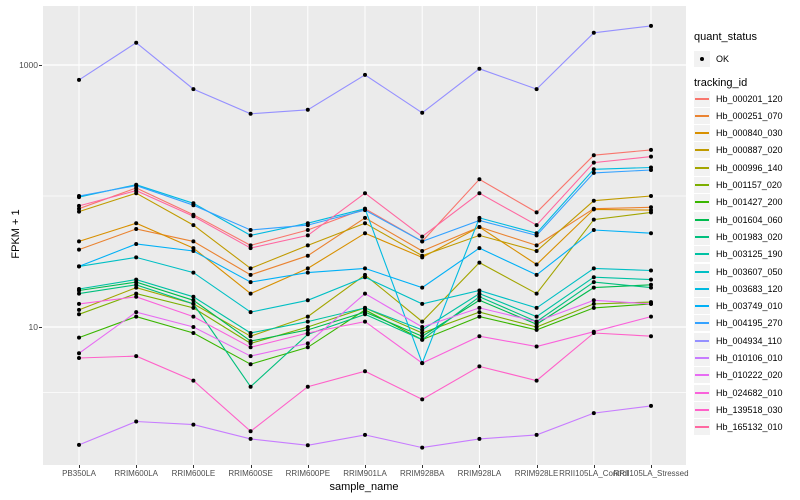 The width and height of the screenshot is (800, 500). What do you see at coordinates (479, 473) in the screenshot?
I see `x-tick-label-RRIM928LA: RRIM928LA` at bounding box center [479, 473].